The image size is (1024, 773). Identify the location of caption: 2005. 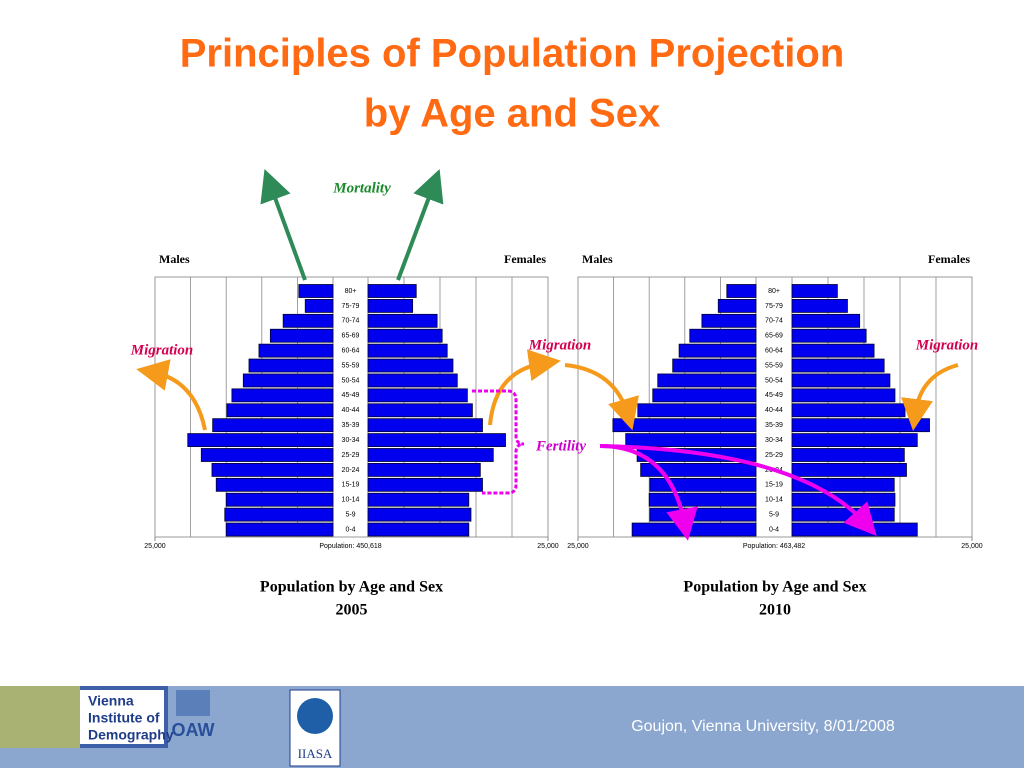
(352, 610).